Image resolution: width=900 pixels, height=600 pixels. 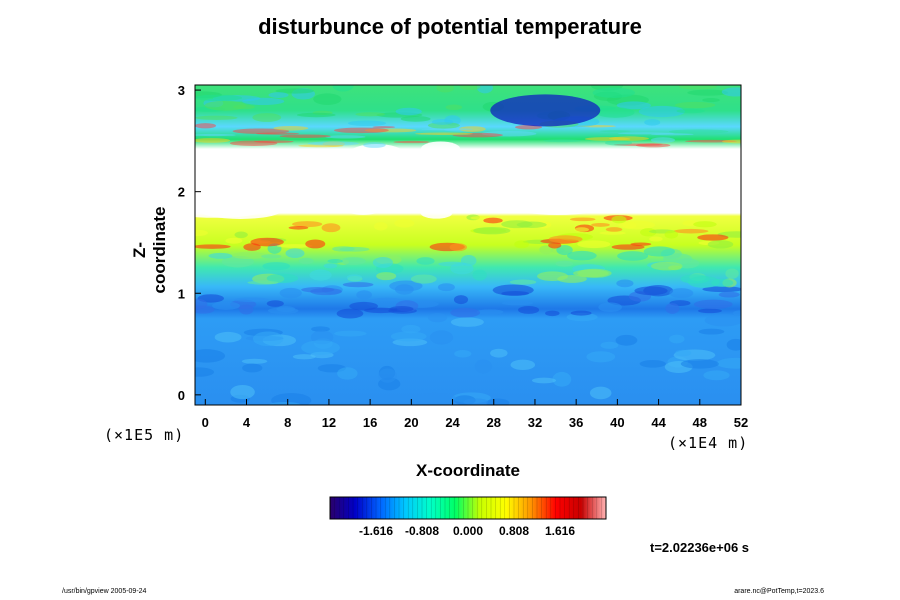 What do you see at coordinates (700, 422) in the screenshot?
I see `x-tick-label: 48` at bounding box center [700, 422].